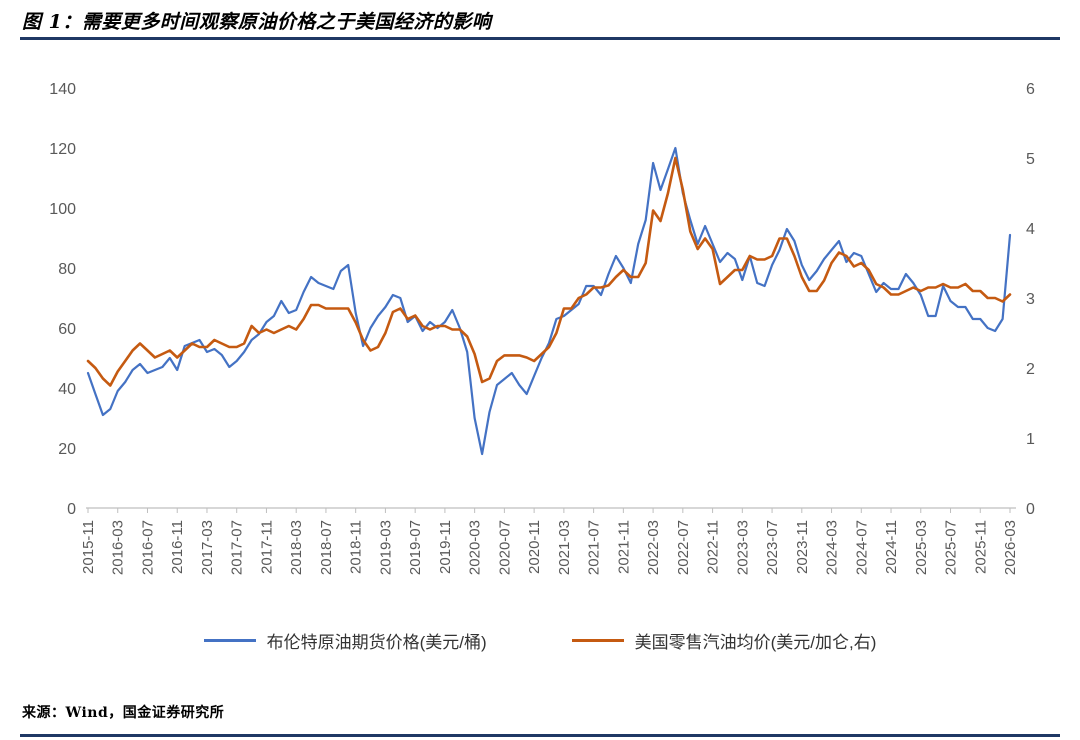 The height and width of the screenshot is (740, 1080). I want to click on x-axis-label: 2021-03, so click(564, 547).